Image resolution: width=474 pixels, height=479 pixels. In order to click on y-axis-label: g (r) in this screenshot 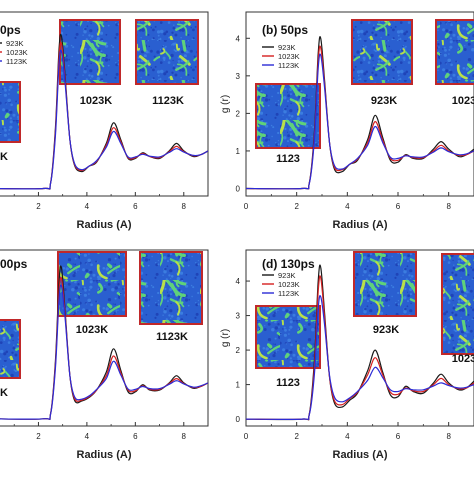, I will do `click(225, 338)`.